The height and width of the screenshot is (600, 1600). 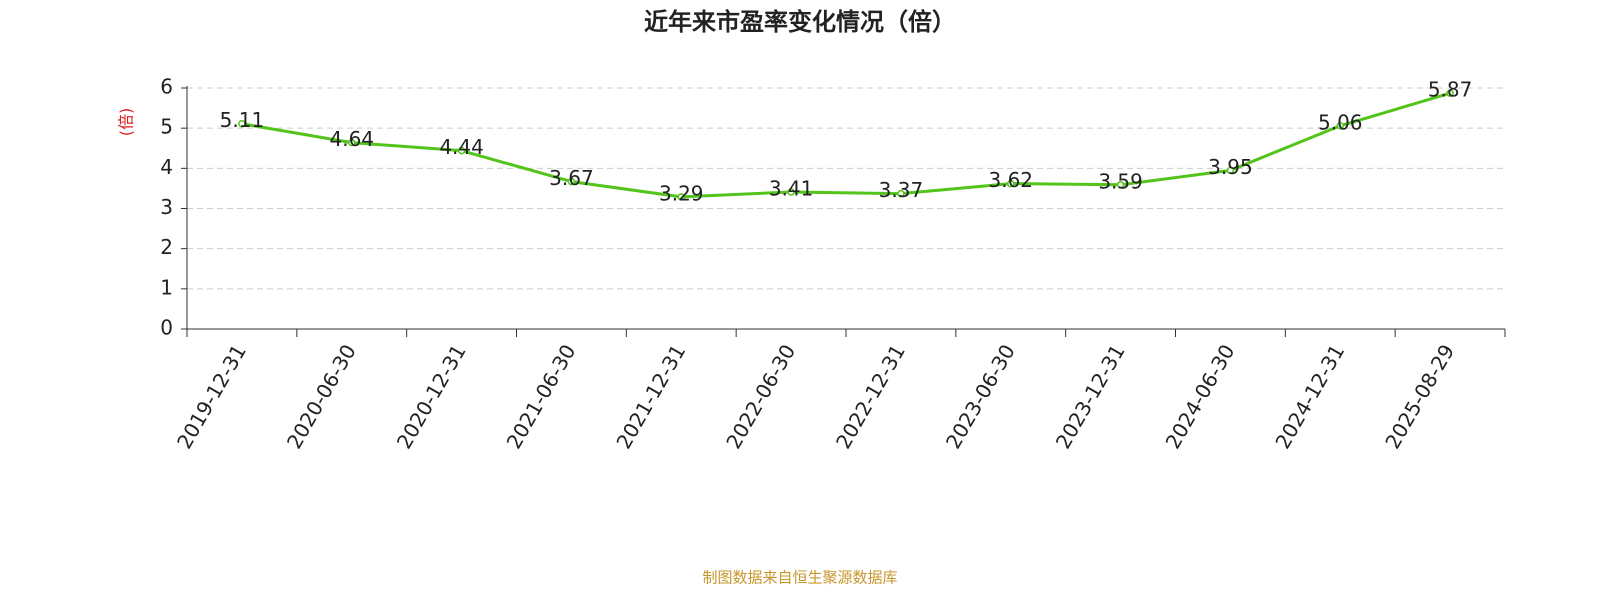 I want to click on data-label: 4.64, so click(x=351, y=139).